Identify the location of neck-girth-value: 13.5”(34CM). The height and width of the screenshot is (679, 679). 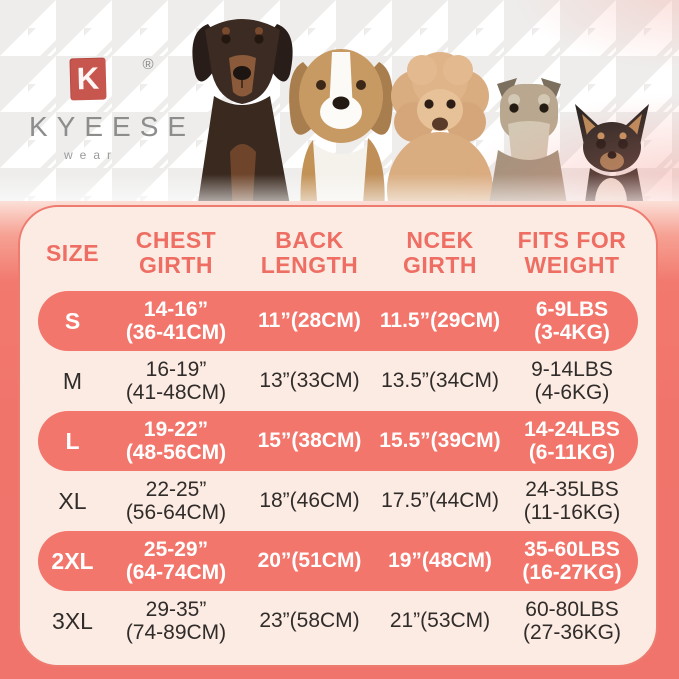
(440, 380).